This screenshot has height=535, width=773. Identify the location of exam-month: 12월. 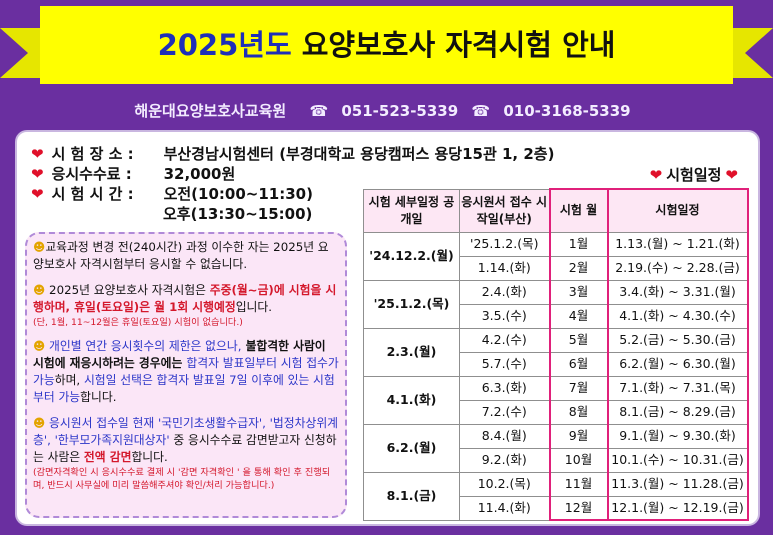
(578, 508).